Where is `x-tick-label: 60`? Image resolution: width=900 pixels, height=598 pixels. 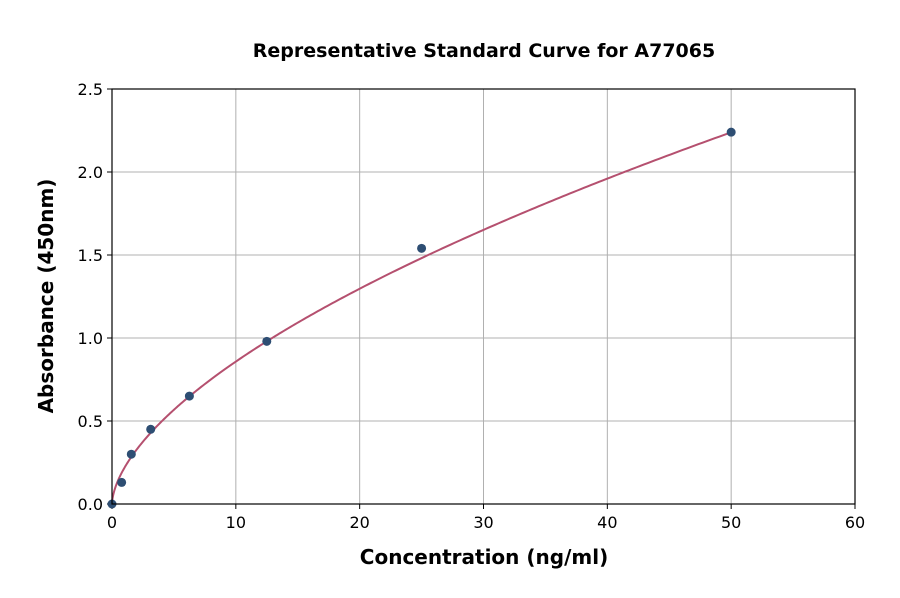 x-tick-label: 60 is located at coordinates (855, 522).